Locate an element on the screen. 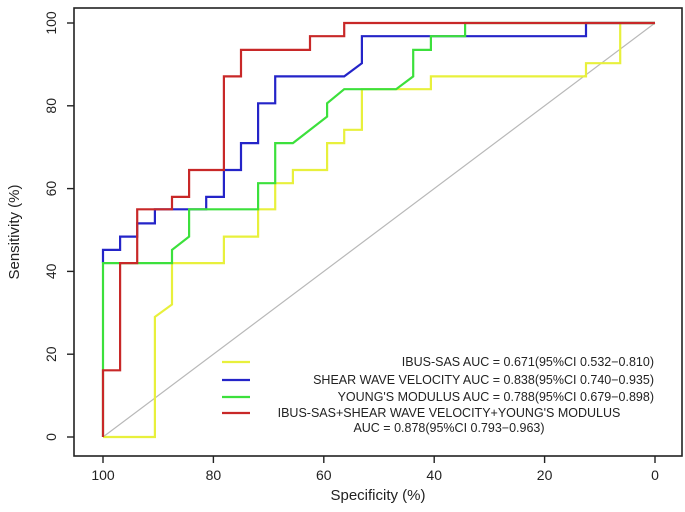 Image resolution: width=685 pixels, height=512 pixels. x-tick-label: 0 is located at coordinates (655, 475).